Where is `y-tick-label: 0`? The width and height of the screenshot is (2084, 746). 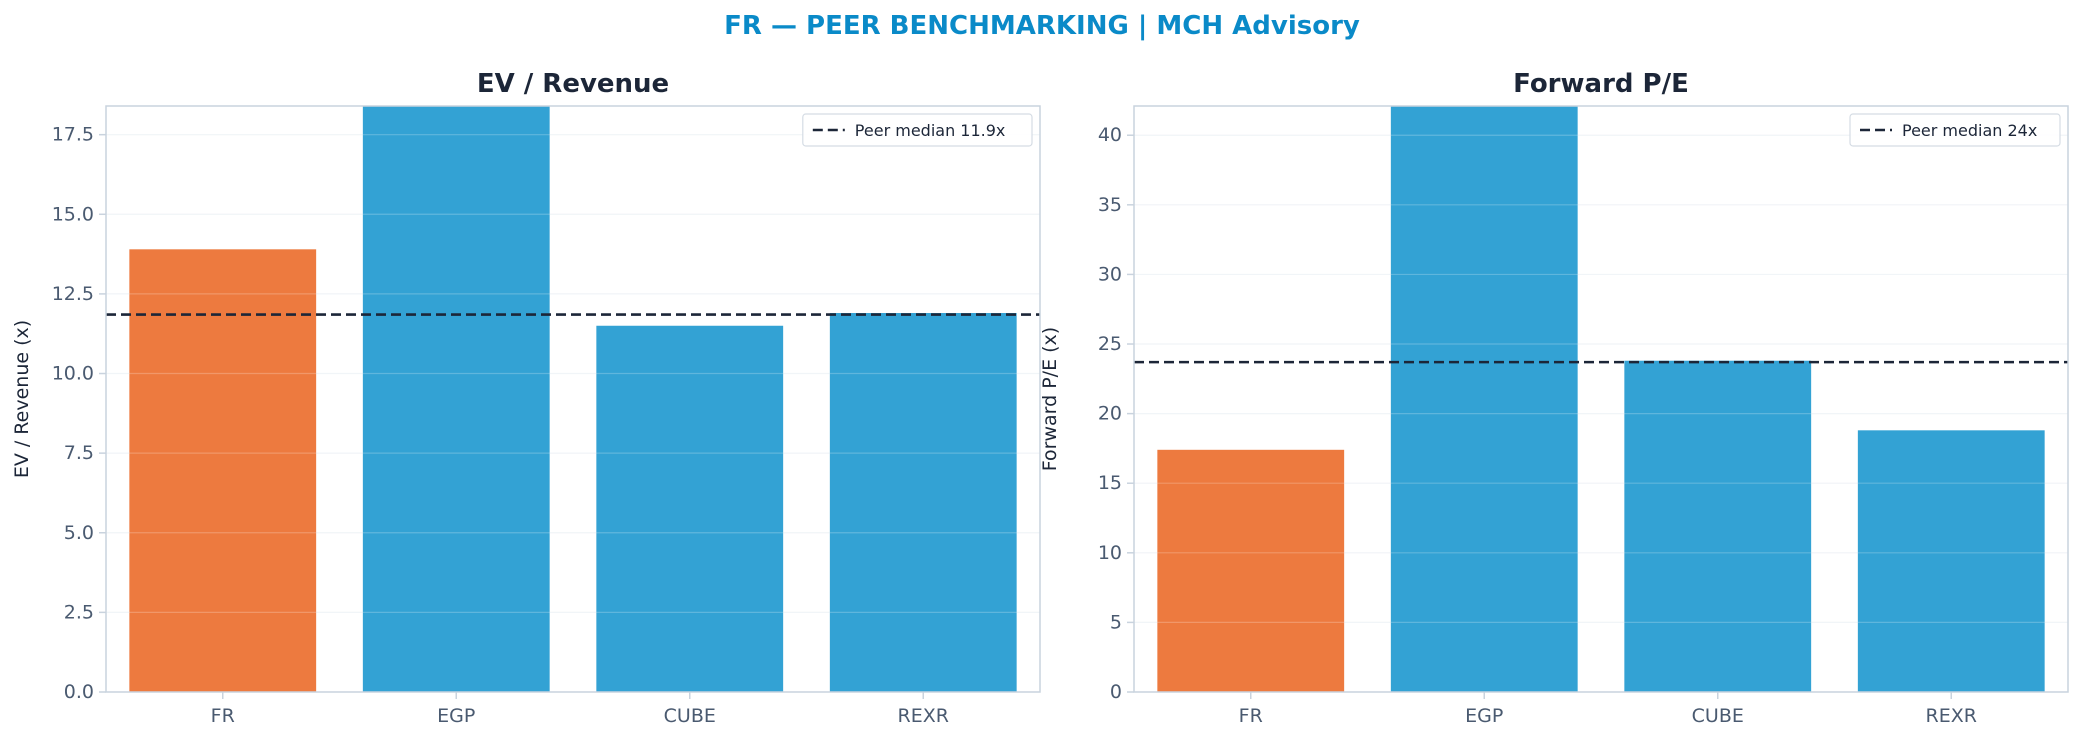
y-tick-label: 0 is located at coordinates (1116, 692).